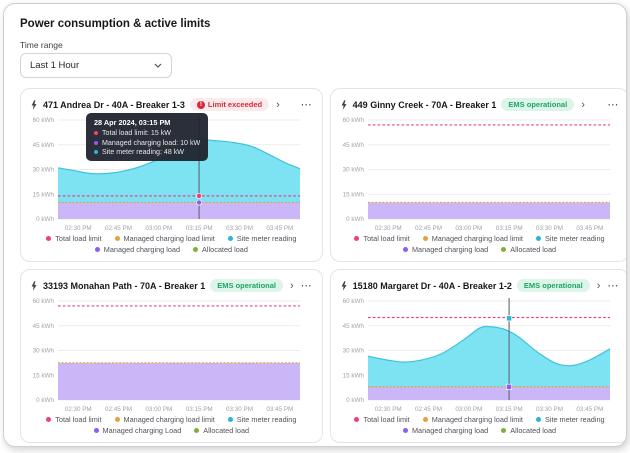 This screenshot has height=453, width=630. Describe the element at coordinates (200, 104) in the screenshot. I see `alert-icon: !` at that location.